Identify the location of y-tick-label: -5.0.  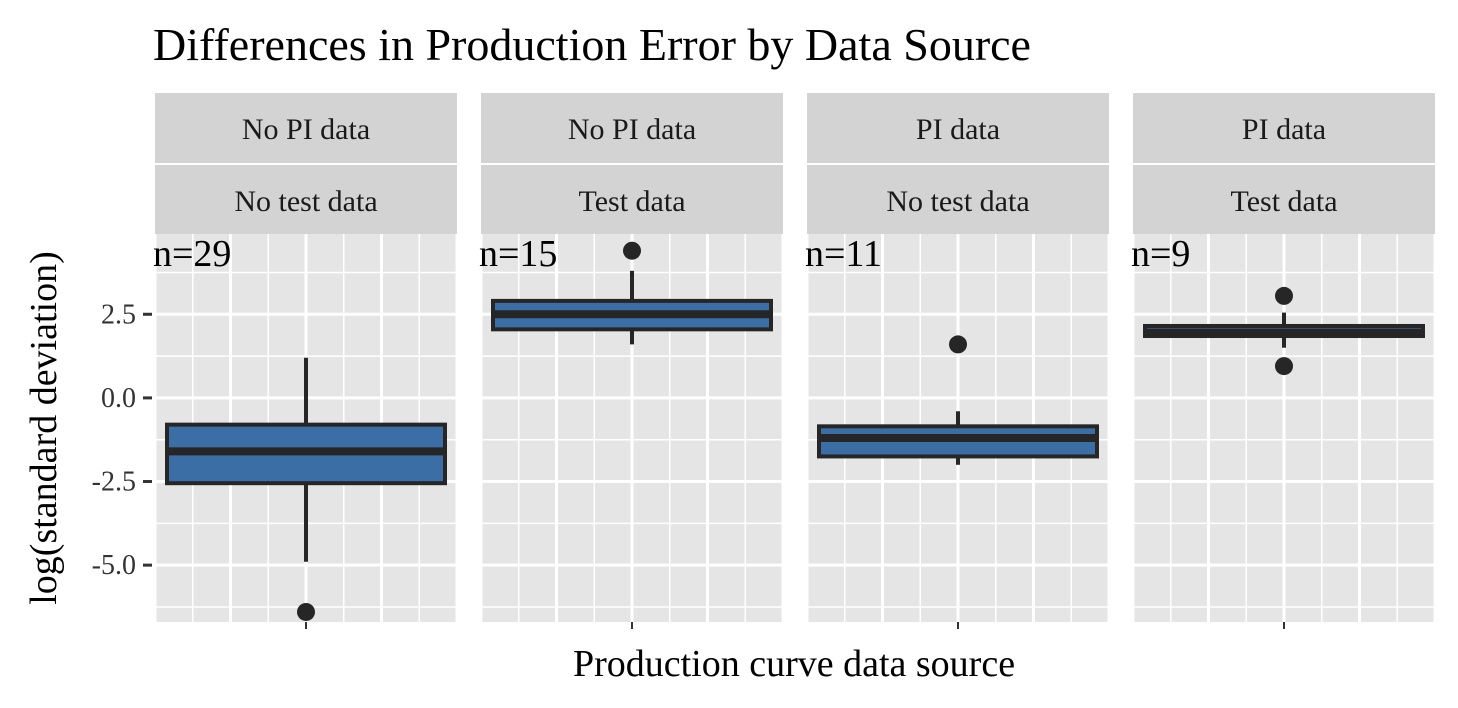
(114, 565).